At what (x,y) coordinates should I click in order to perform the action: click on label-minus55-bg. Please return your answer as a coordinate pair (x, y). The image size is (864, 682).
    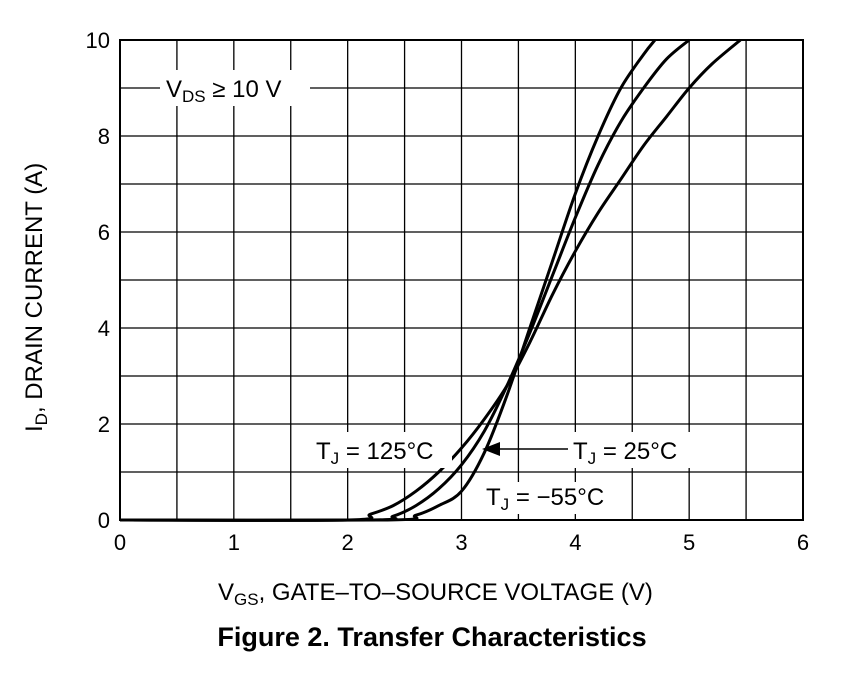
    Looking at the image, I should click on (552, 498).